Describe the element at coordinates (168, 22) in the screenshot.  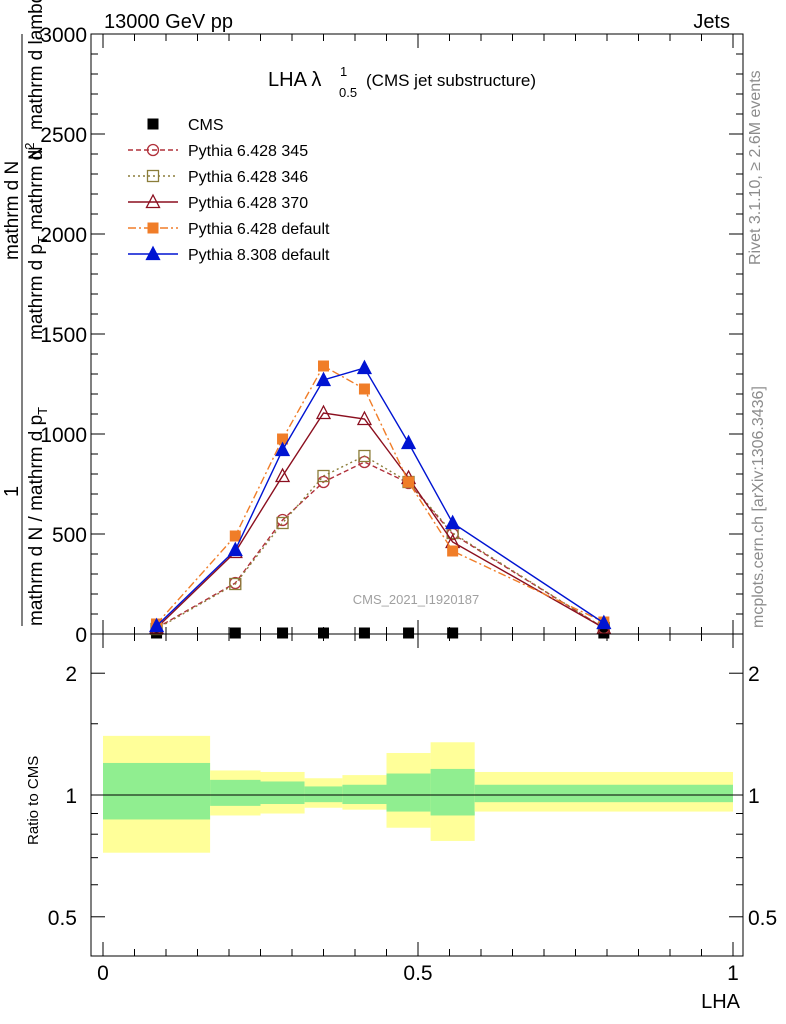
I see `header-energy: 13000 GeV pp` at that location.